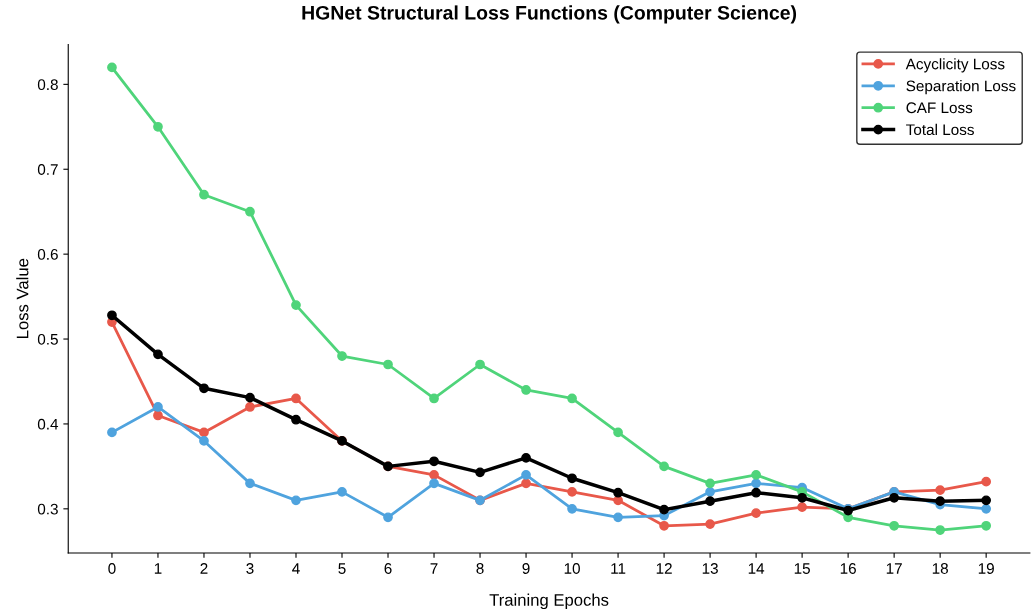 This screenshot has height=609, width=1034. What do you see at coordinates (388, 568) in the screenshot?
I see `x-tick-label: 6` at bounding box center [388, 568].